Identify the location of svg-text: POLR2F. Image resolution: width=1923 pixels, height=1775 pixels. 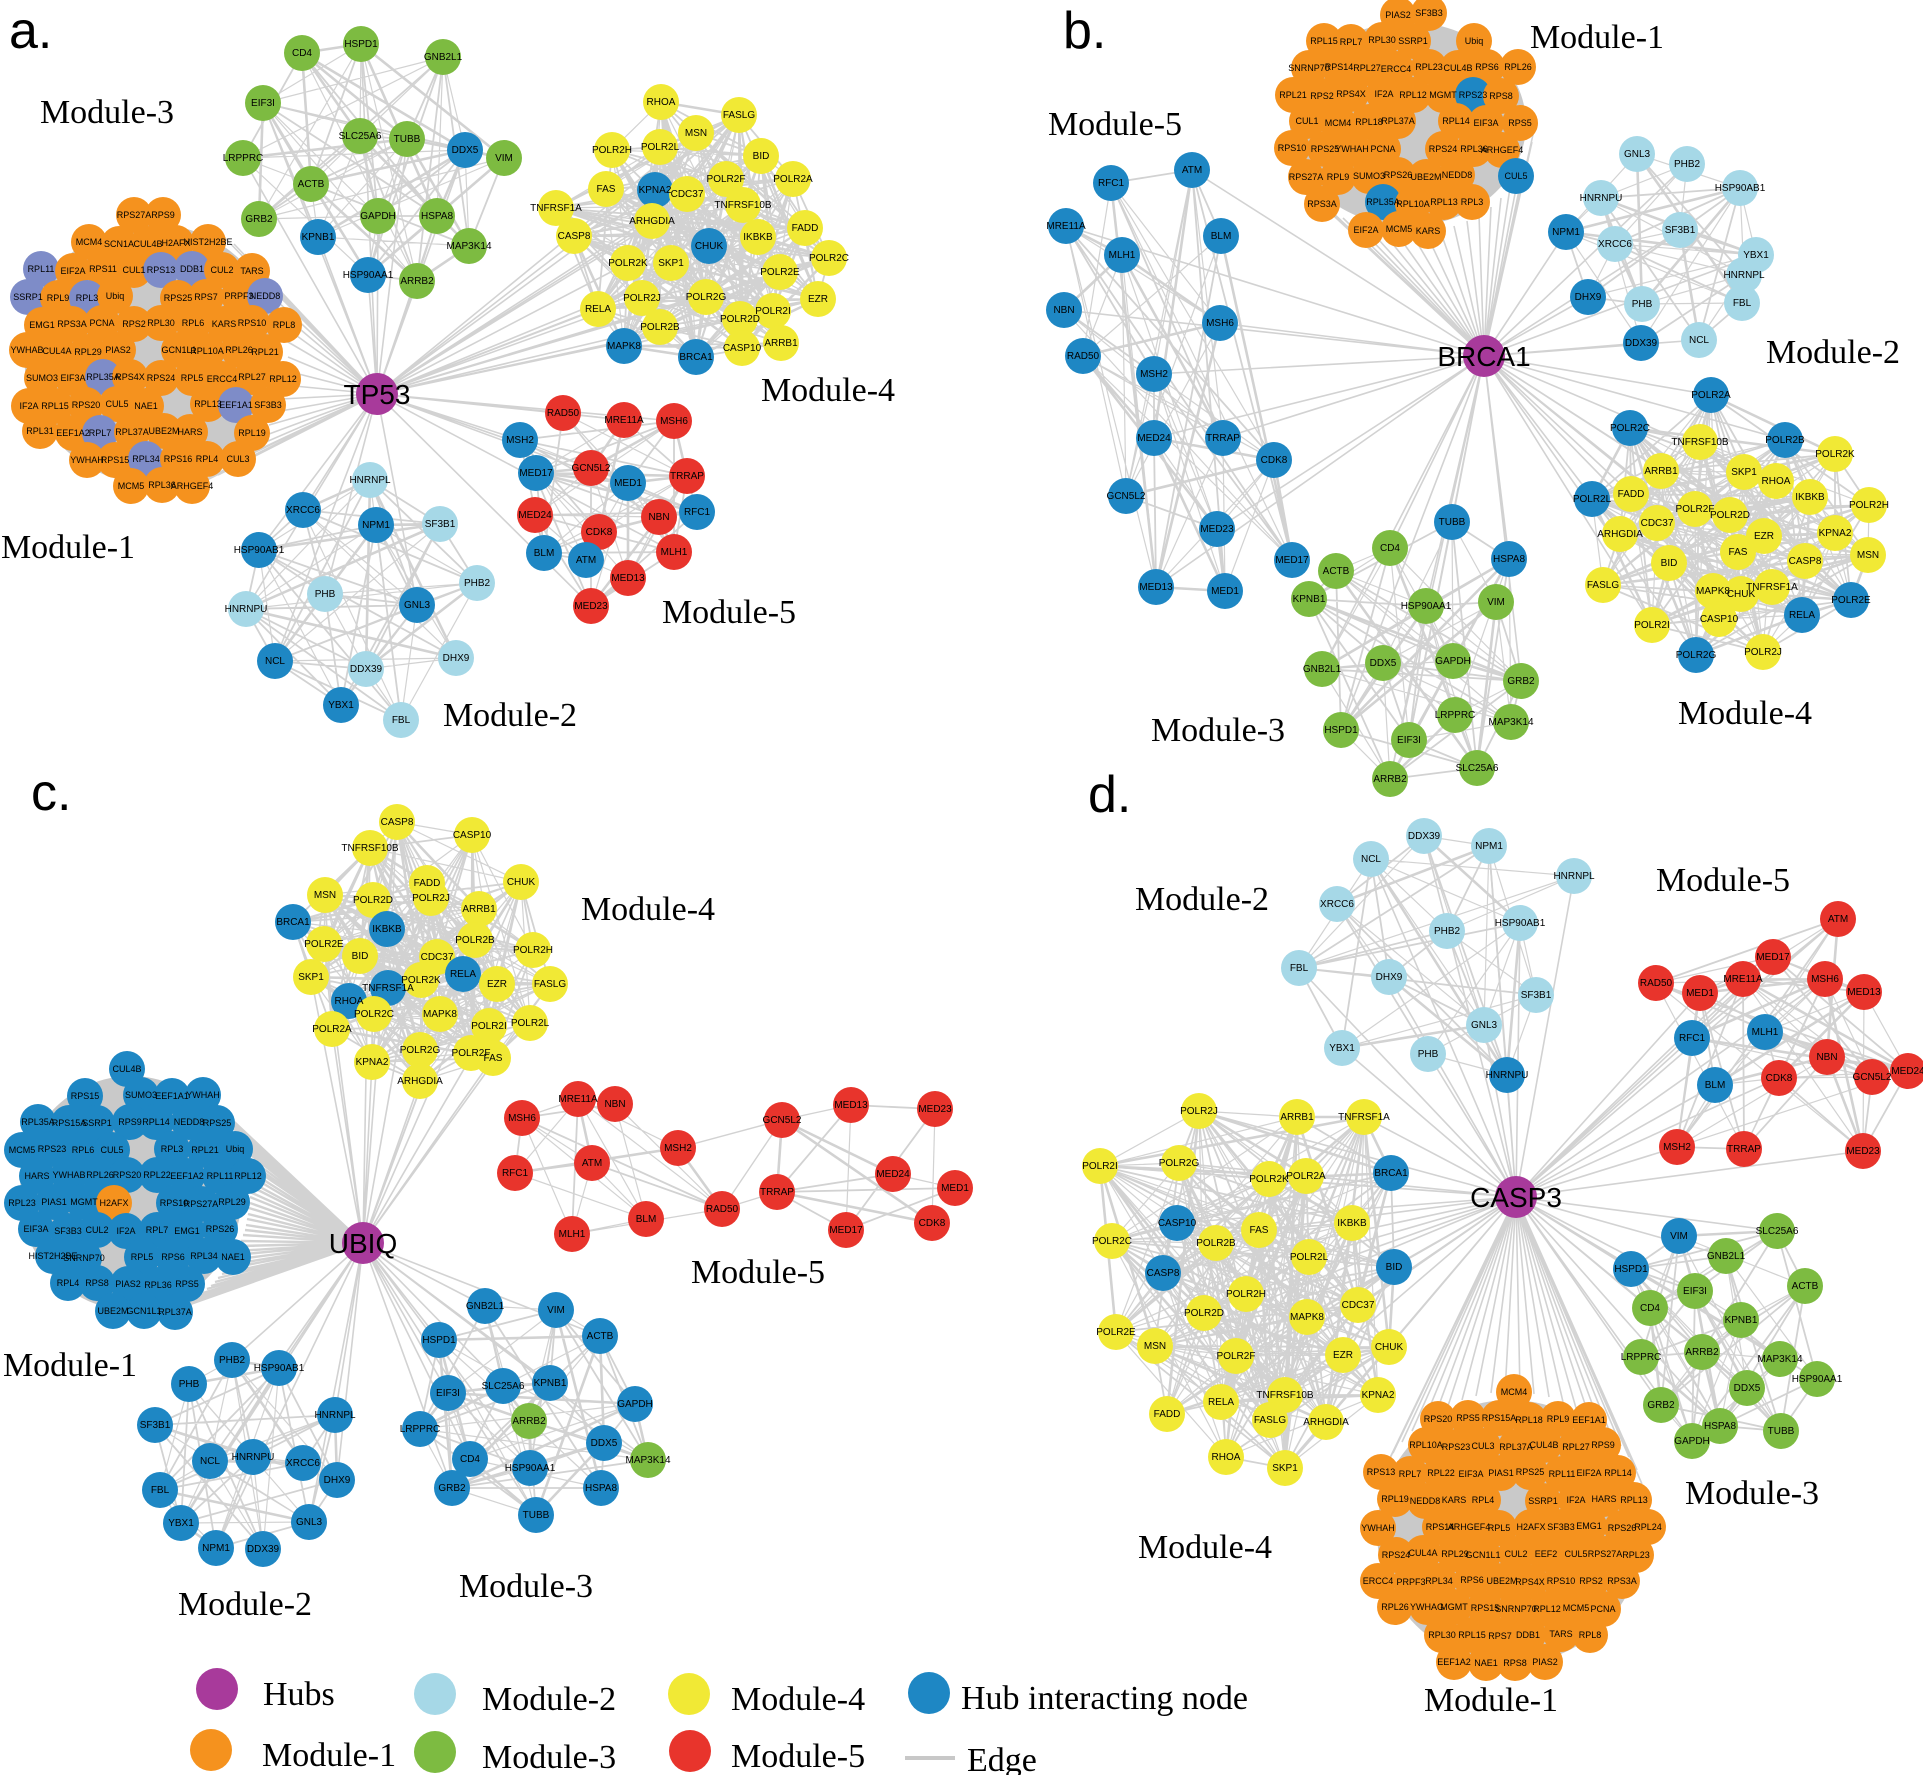
(1236, 1356).